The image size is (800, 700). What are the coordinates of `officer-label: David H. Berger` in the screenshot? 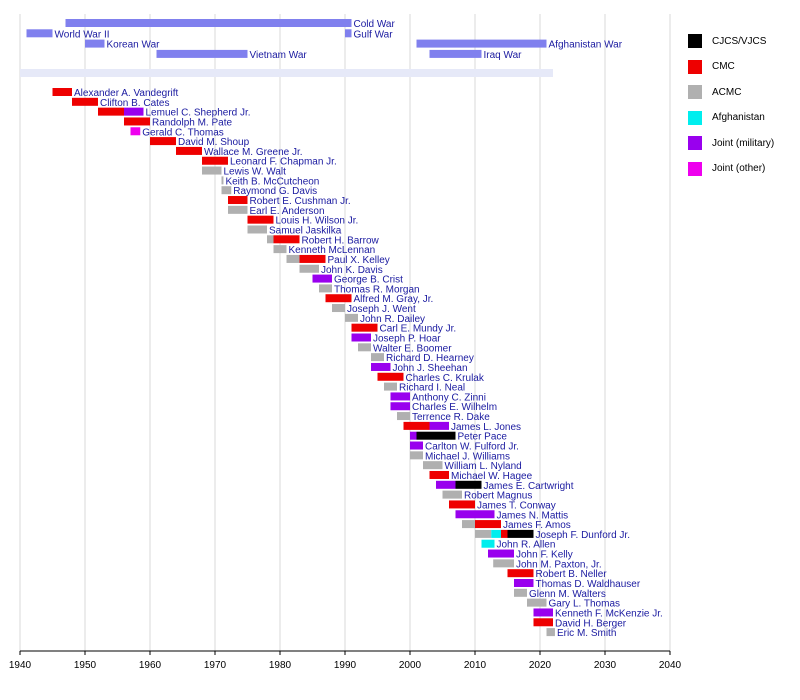 It's located at (591, 623).